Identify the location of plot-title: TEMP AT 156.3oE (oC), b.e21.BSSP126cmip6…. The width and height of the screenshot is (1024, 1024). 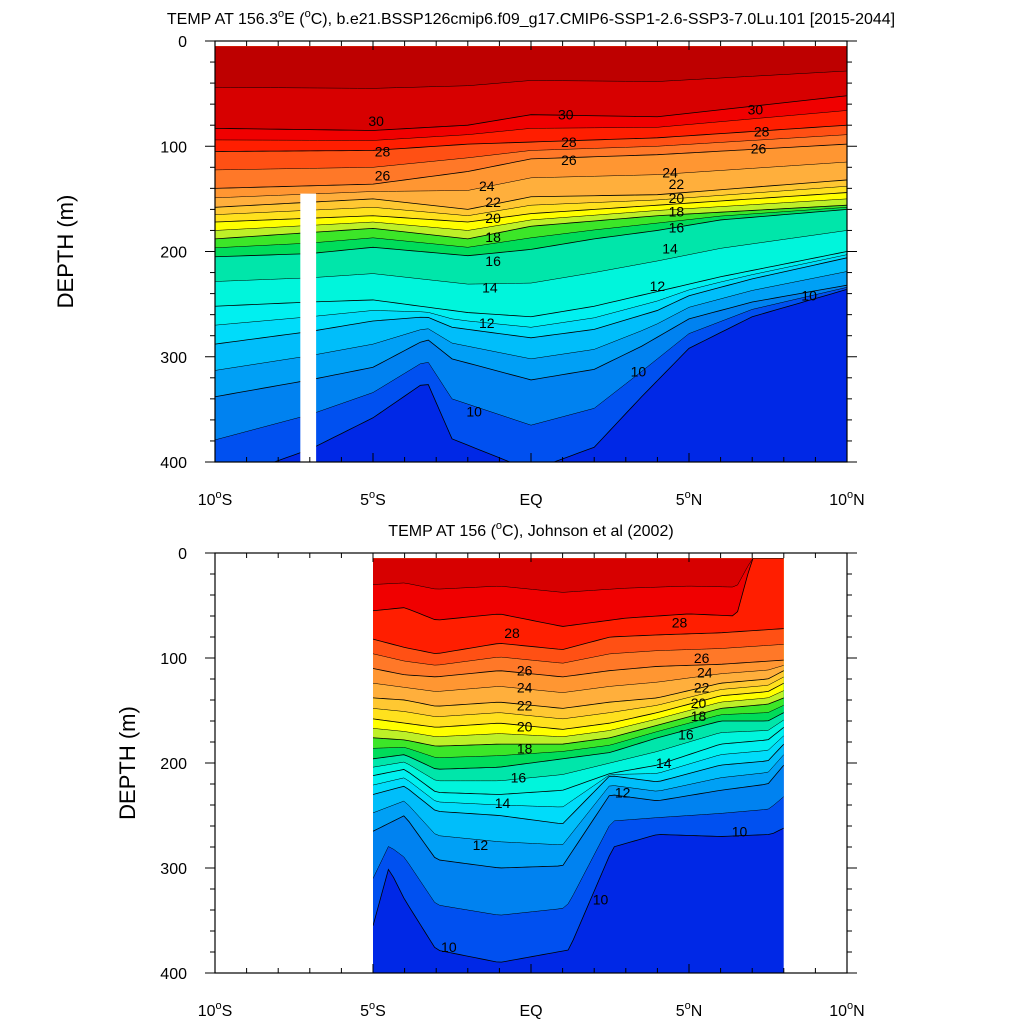
(531, 18).